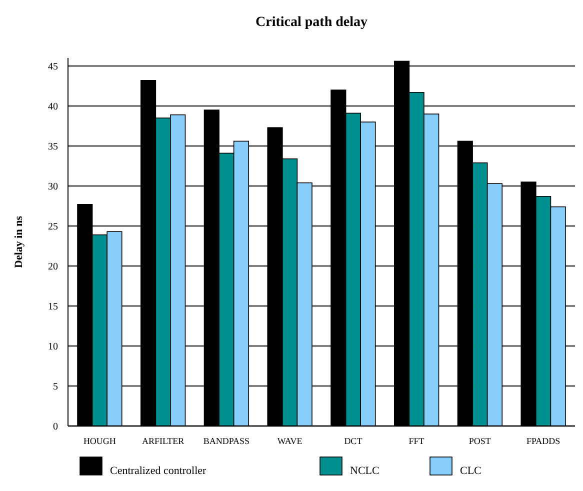 The width and height of the screenshot is (583, 491). I want to click on y-tick-label: 15, so click(53, 307).